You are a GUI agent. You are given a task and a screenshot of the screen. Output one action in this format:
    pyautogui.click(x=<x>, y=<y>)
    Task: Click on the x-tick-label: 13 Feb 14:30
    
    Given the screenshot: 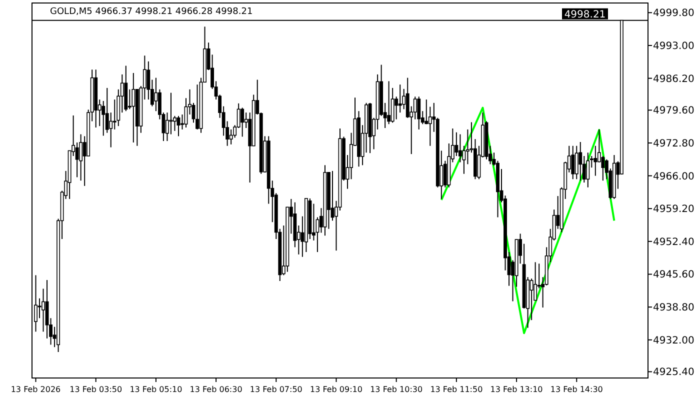 What is the action you would take?
    pyautogui.click(x=576, y=389)
    